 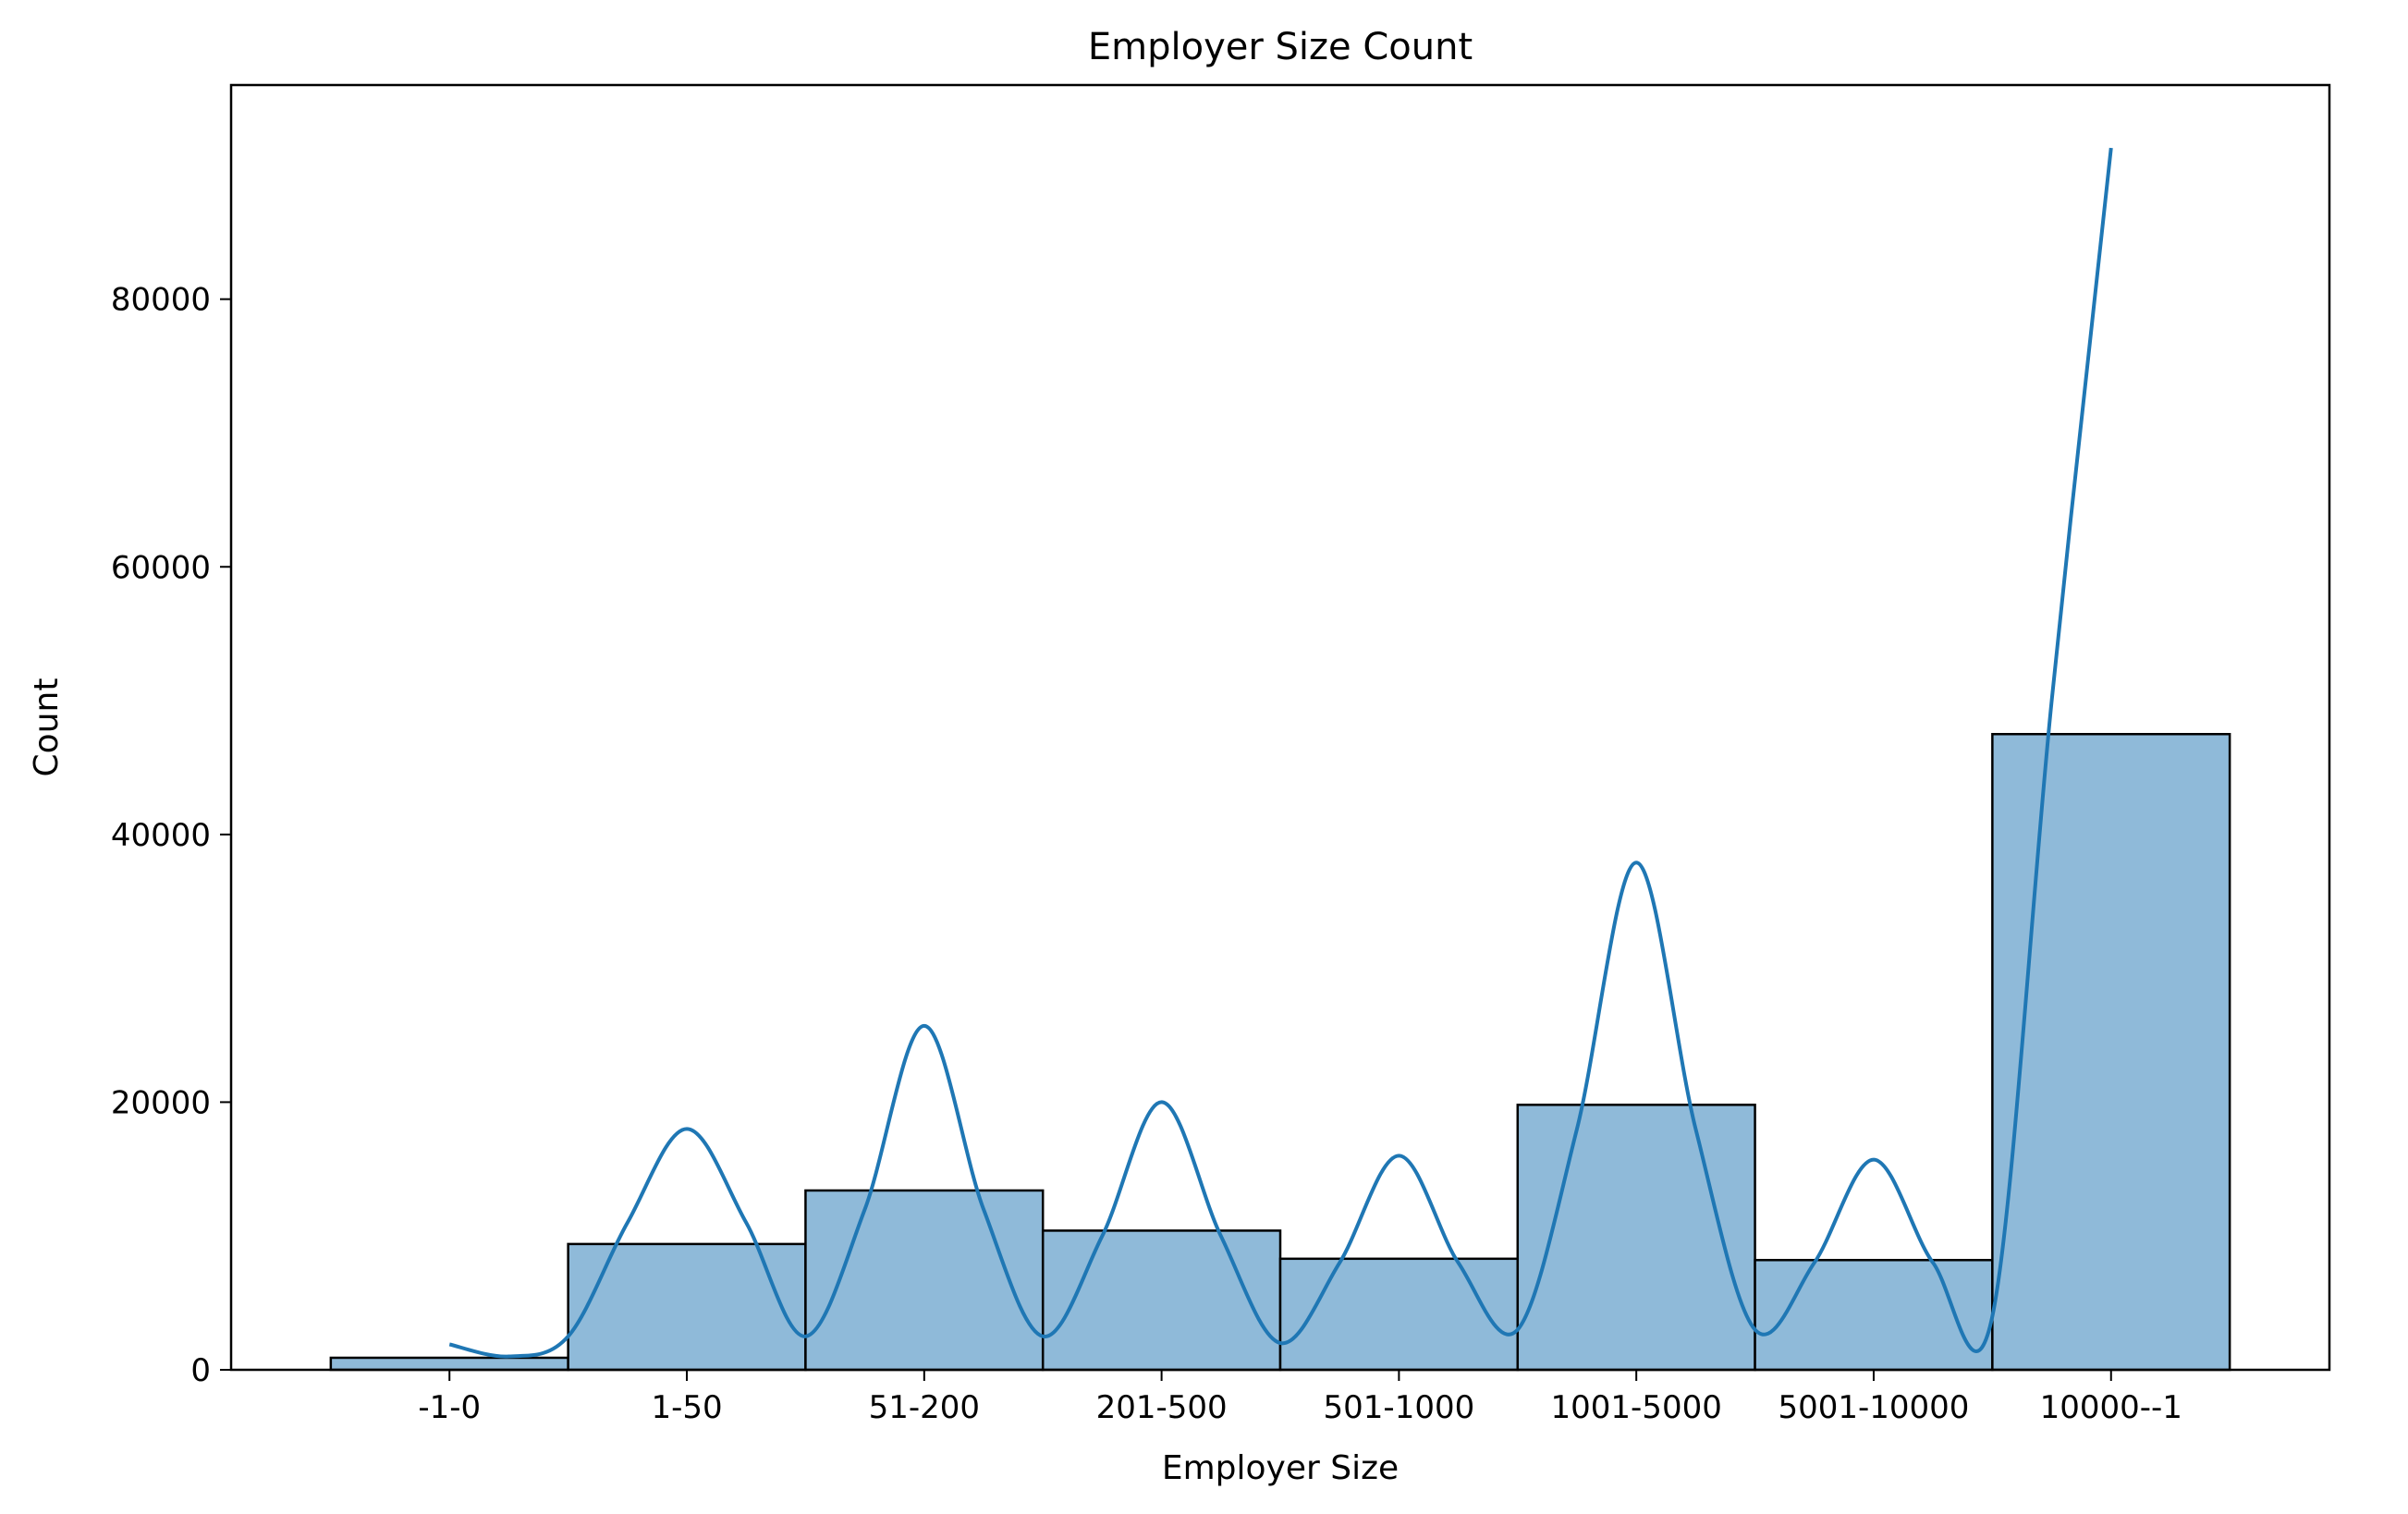 I want to click on y-axis-label: Count, so click(x=47, y=727).